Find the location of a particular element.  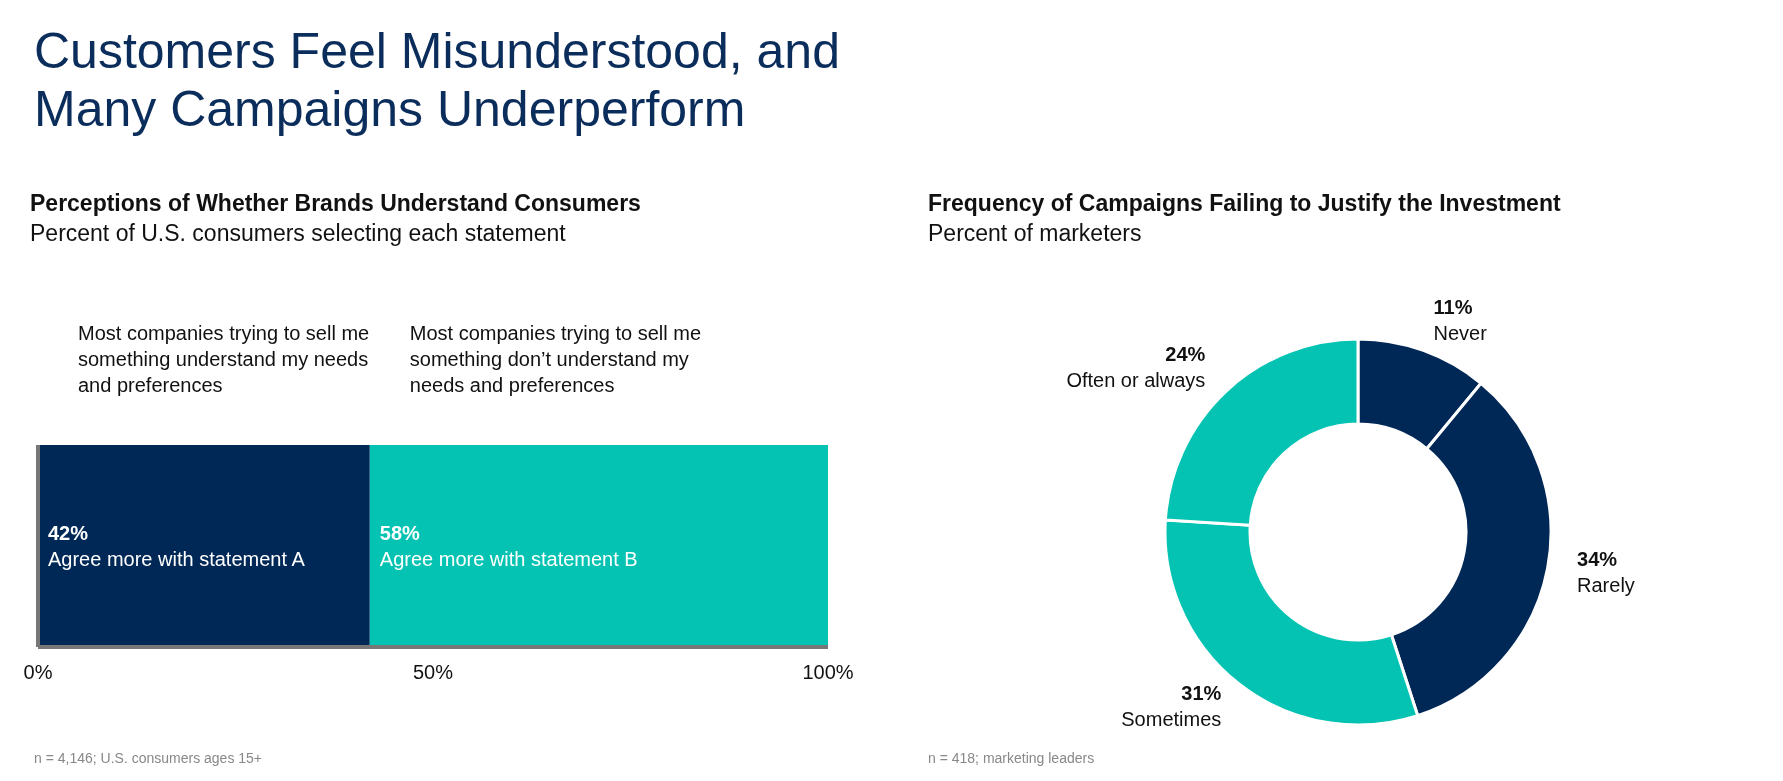

x-tick-label: 100% is located at coordinates (828, 672).